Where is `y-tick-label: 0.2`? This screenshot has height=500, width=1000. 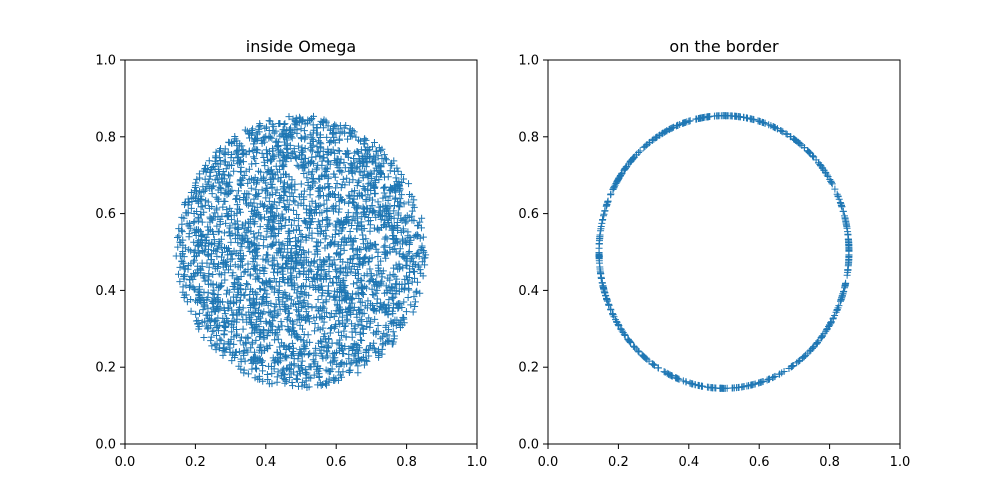 y-tick-label: 0.2 is located at coordinates (105, 368).